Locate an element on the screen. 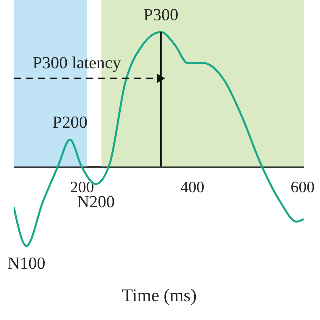 The image size is (320, 320). annotation: P300 is located at coordinates (161, 14).